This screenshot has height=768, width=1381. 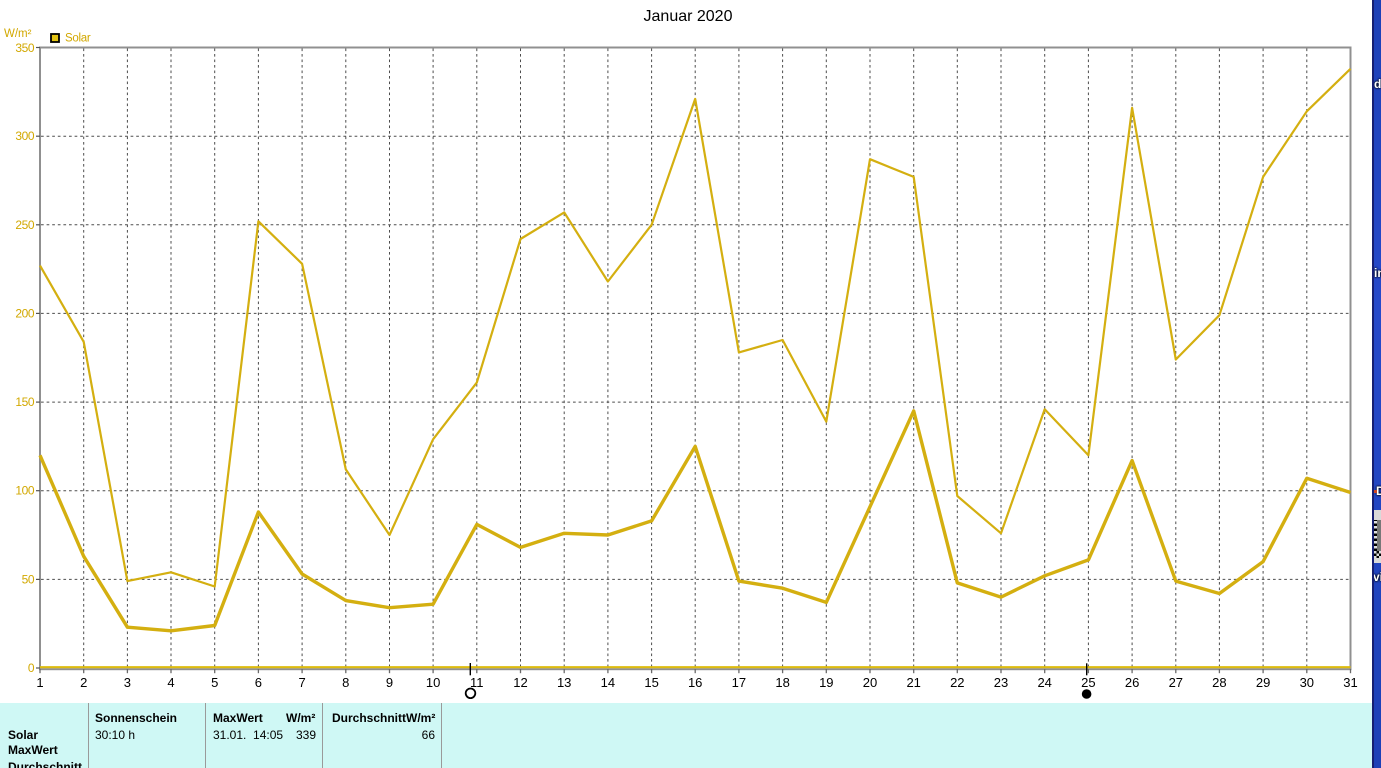 I want to click on svg-text: Solar, so click(x=78, y=39).